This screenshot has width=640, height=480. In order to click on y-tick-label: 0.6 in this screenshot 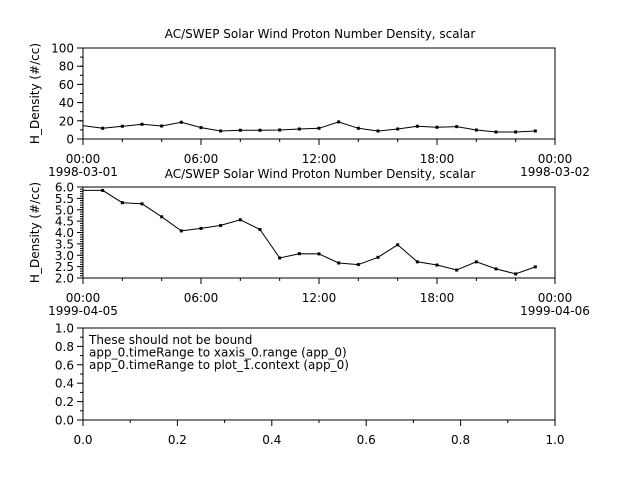, I will do `click(64, 365)`.